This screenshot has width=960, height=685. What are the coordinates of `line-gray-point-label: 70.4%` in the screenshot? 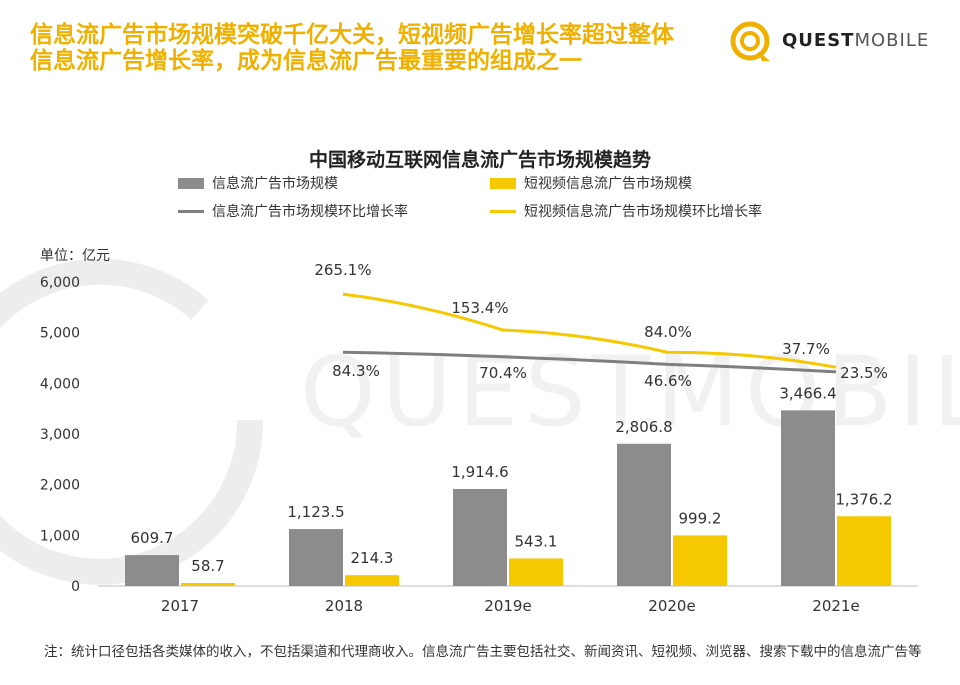 It's located at (503, 373).